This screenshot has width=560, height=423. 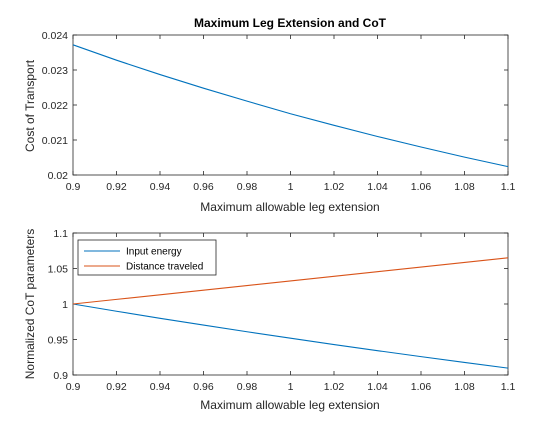 I want to click on chart-title: Maximum Leg Extension and CoT, so click(x=290, y=23).